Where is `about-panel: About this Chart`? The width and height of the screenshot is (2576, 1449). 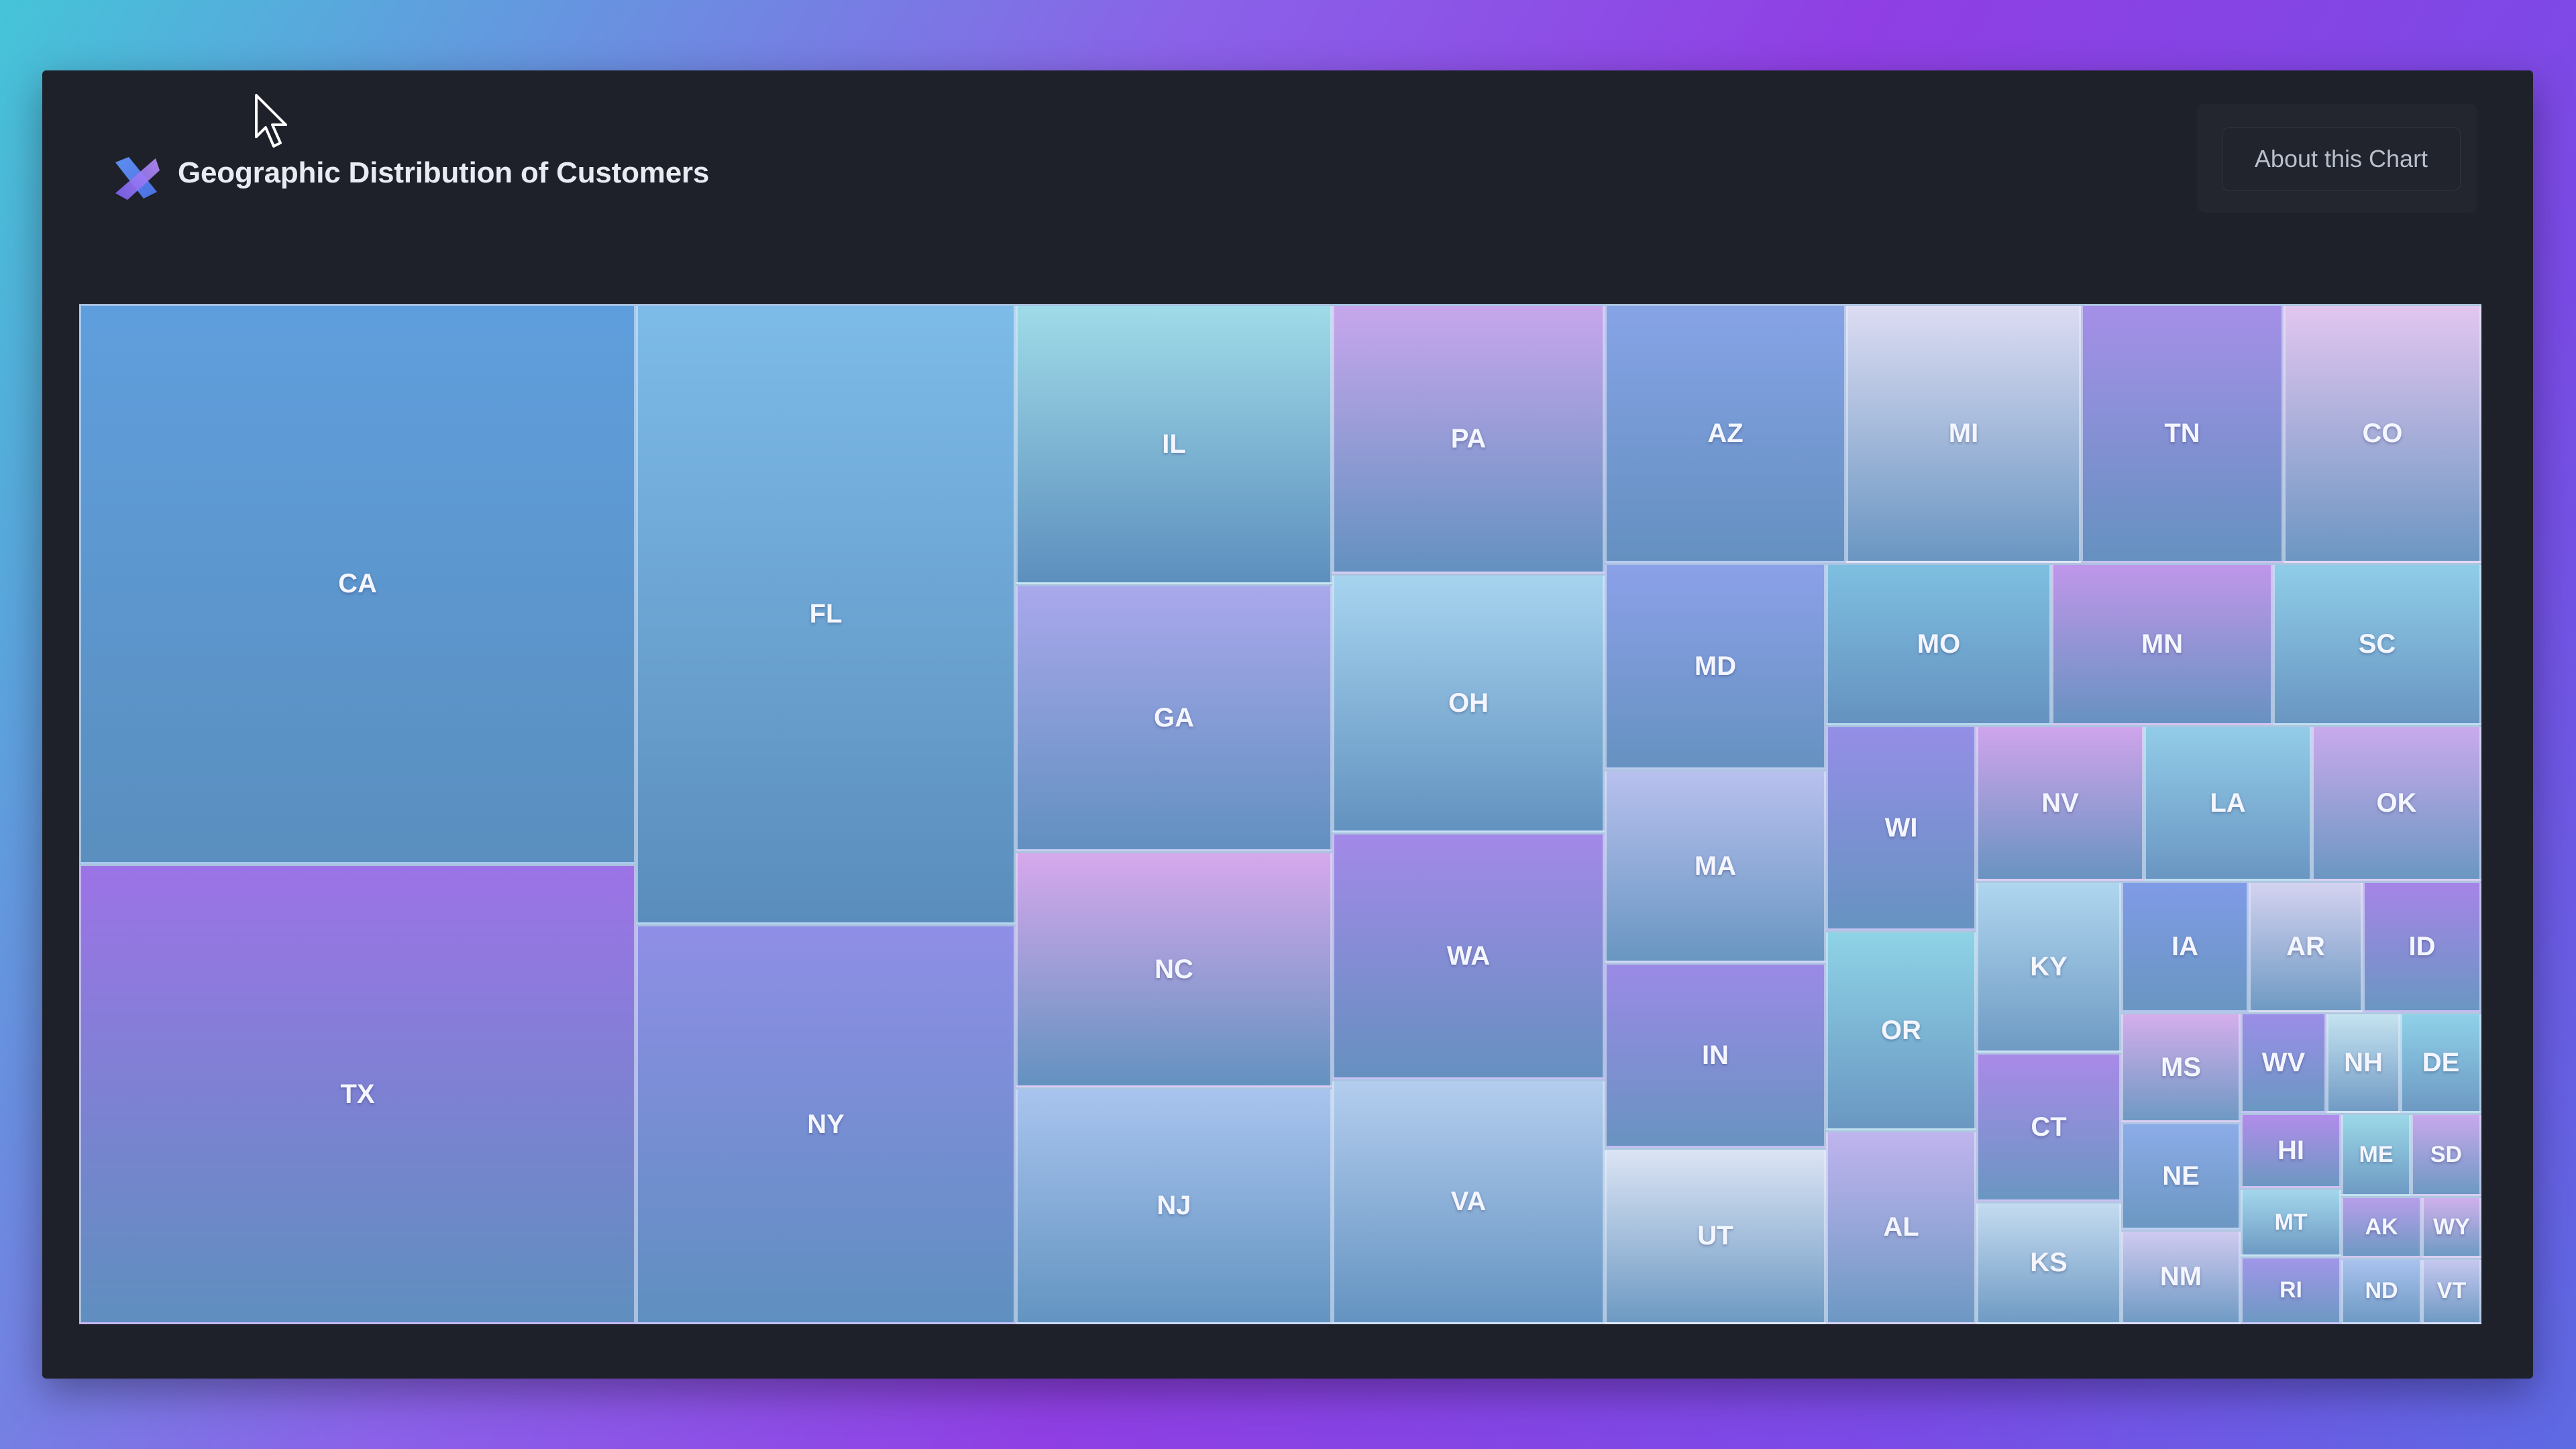 about-panel: About this Chart is located at coordinates (2337, 158).